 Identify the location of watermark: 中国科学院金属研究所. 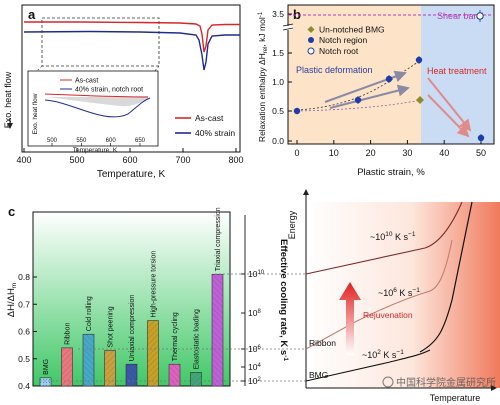
(439, 382).